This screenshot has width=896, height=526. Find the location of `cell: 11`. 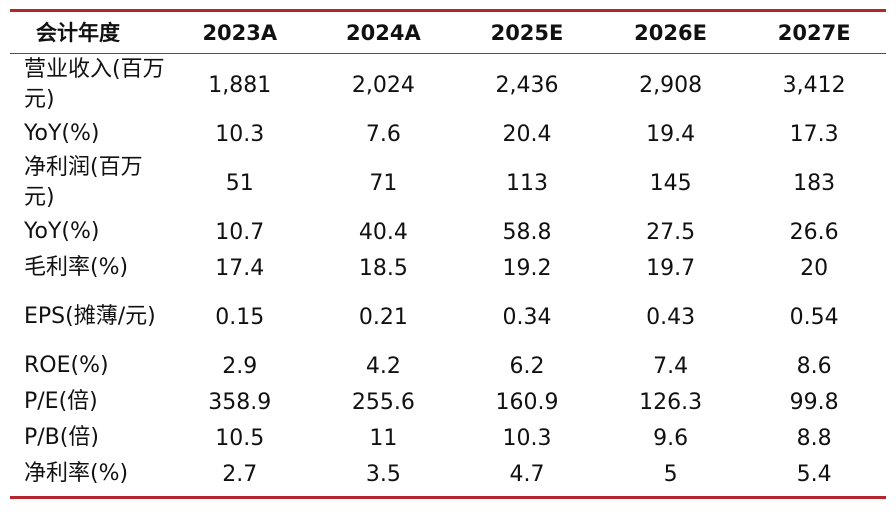

cell: 11 is located at coordinates (383, 438).